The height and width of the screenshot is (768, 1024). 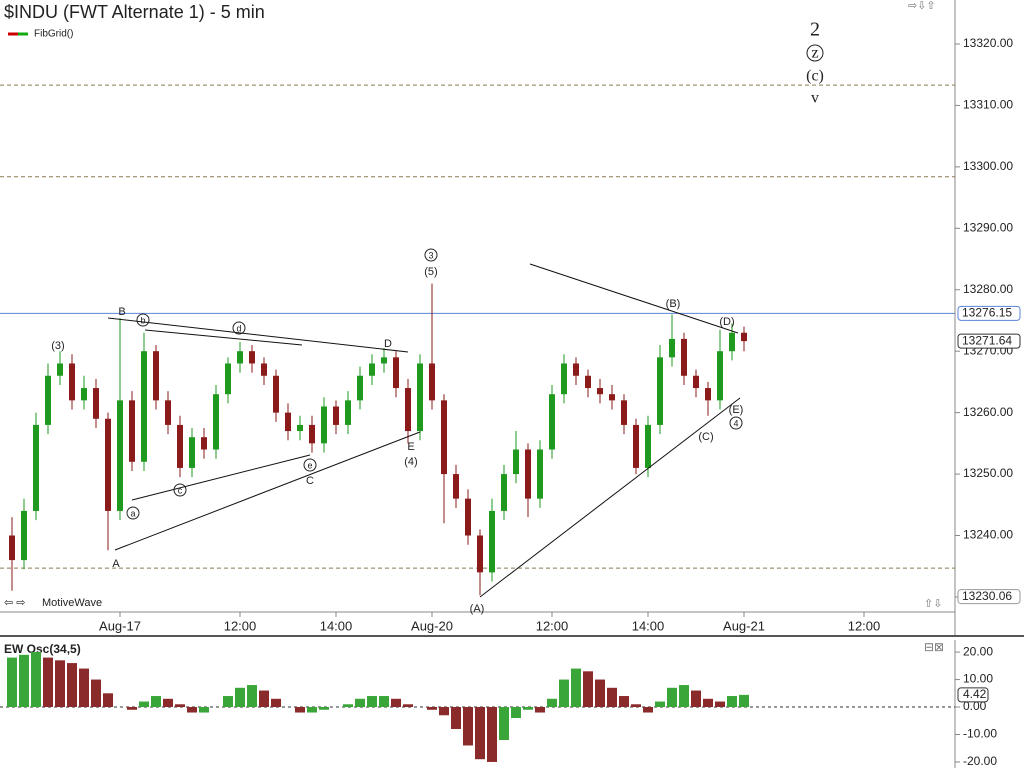 I want to click on zoom-buttons: ⇧⇩, so click(x=933, y=604).